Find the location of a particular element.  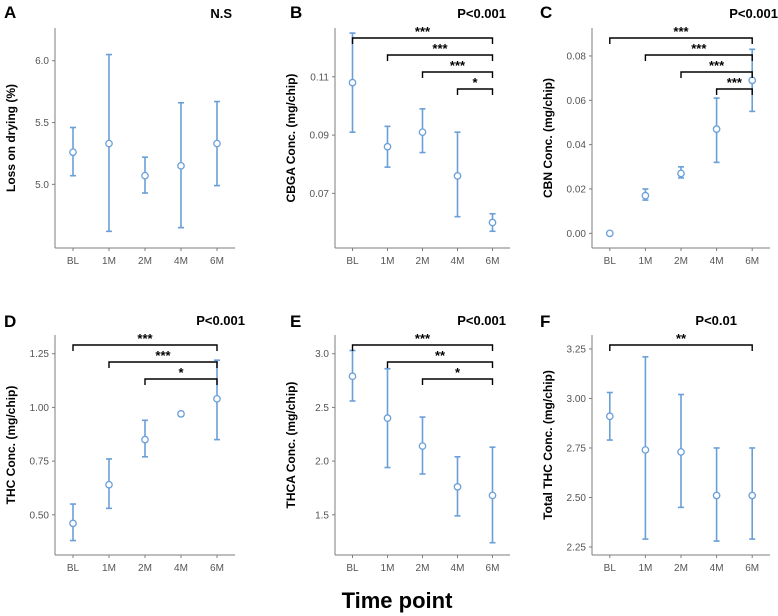

y-tick-label: 2.75 is located at coordinates (577, 448).